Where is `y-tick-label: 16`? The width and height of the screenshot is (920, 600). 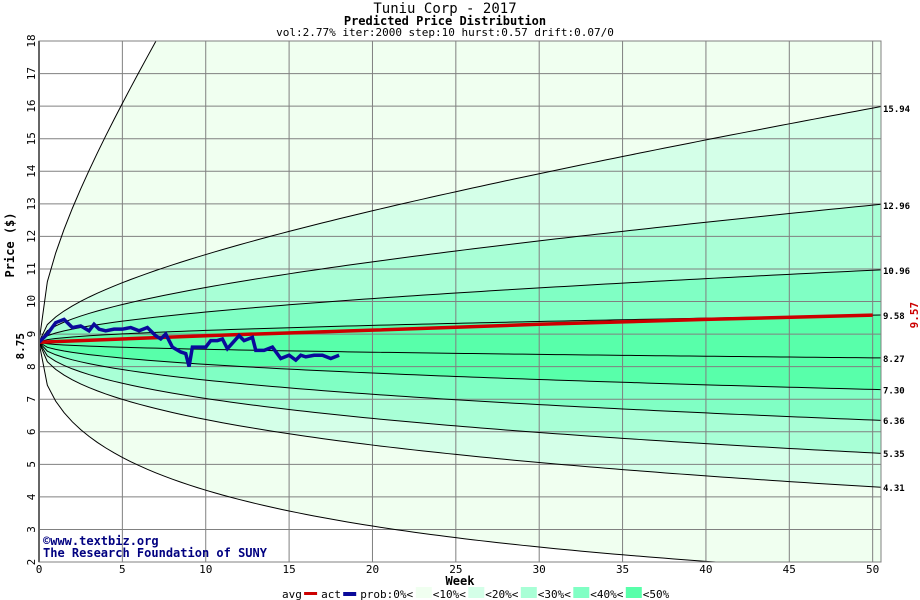 y-tick-label: 16 is located at coordinates (31, 106).